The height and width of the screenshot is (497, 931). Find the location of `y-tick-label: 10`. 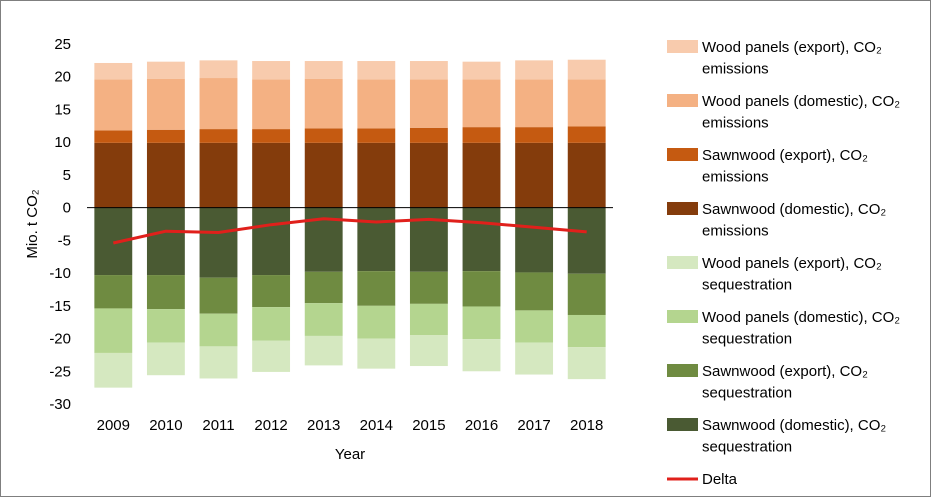

y-tick-label: 10 is located at coordinates (62, 142).